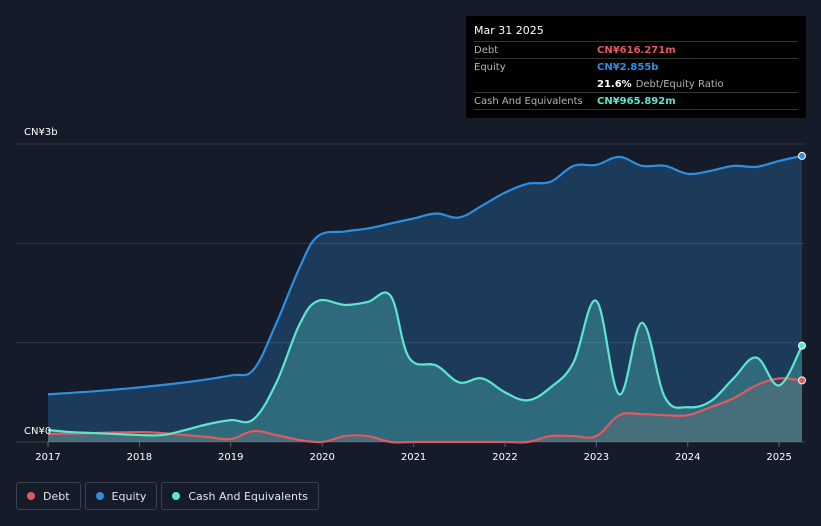 This screenshot has width=821, height=526. What do you see at coordinates (129, 496) in the screenshot?
I see `legend-equity-label: Equity` at bounding box center [129, 496].